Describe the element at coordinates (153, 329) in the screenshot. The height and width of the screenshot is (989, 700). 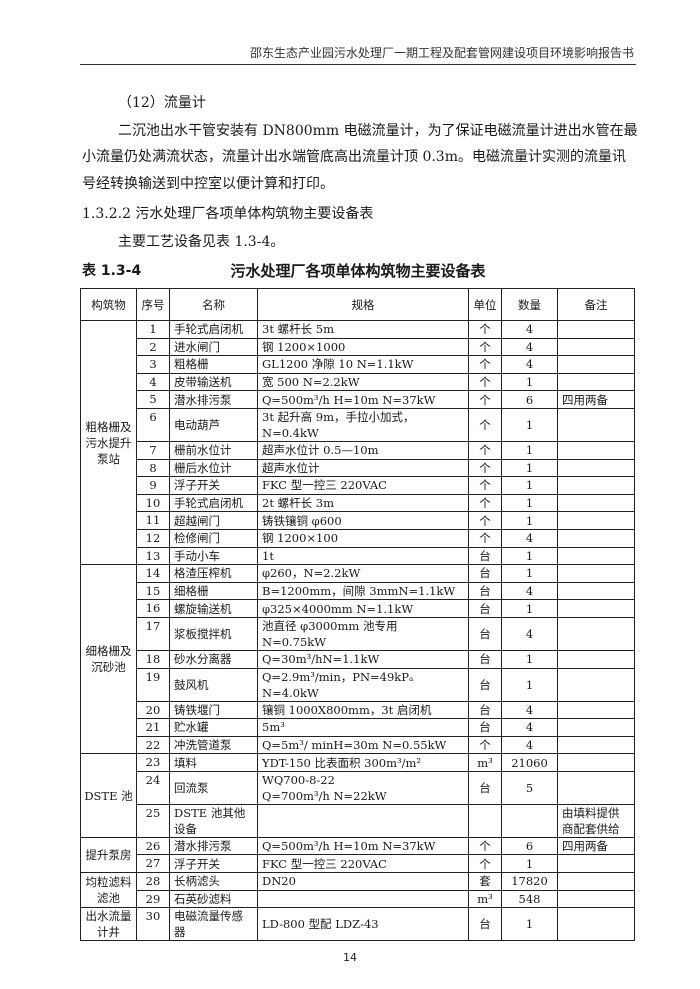
I see `cell-index: 1` at that location.